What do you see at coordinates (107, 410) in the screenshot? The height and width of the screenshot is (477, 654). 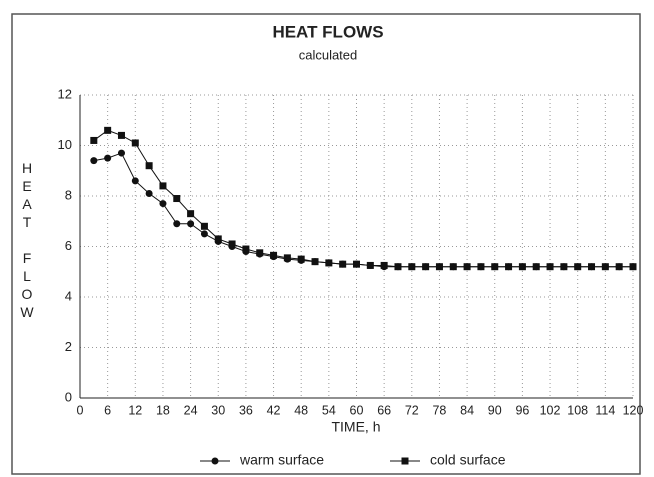 I see `x-tick-label: 6` at bounding box center [107, 410].